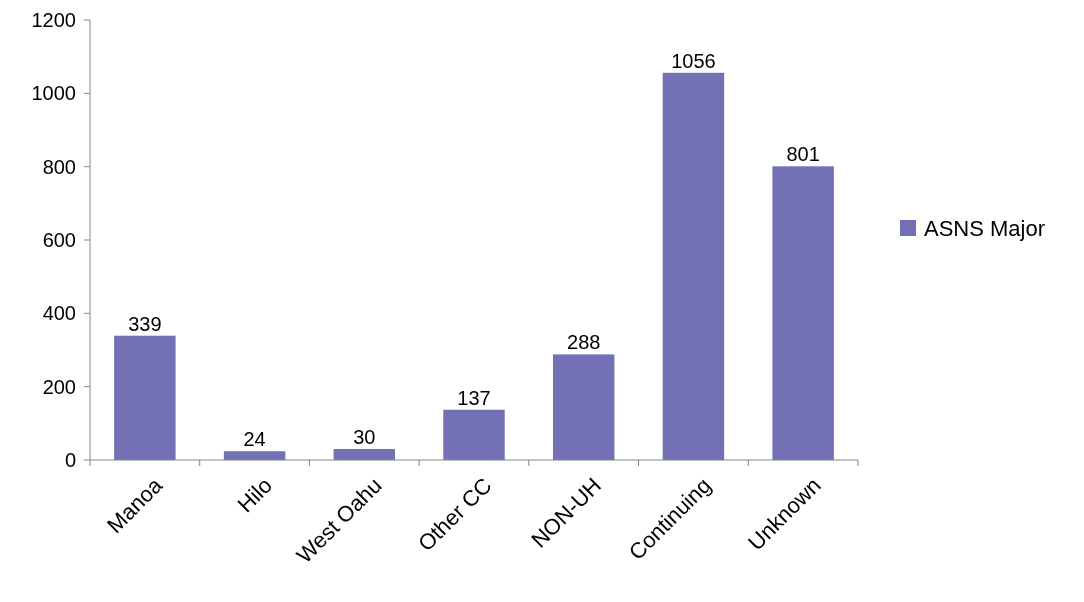  Describe the element at coordinates (254, 495) in the screenshot. I see `x-tick-label: Hilo` at that location.